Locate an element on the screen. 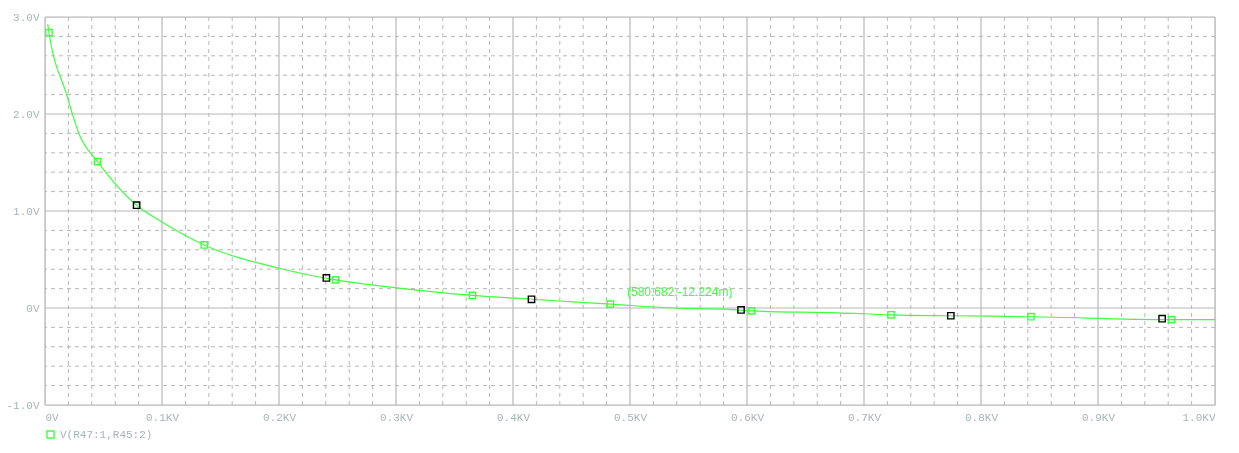  x-tick-label: 0.6KV is located at coordinates (747, 417).